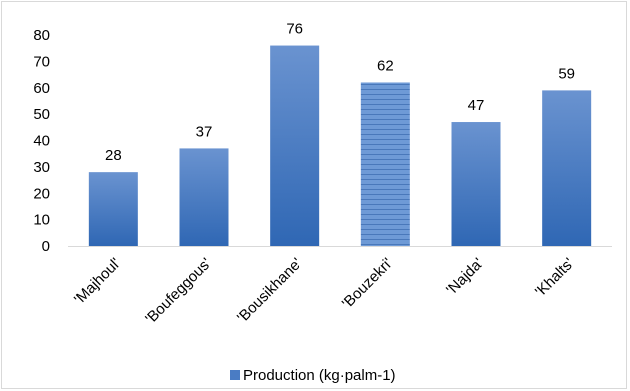 The image size is (630, 391). What do you see at coordinates (465, 277) in the screenshot?
I see `x-tick-label: 'Najda'` at bounding box center [465, 277].